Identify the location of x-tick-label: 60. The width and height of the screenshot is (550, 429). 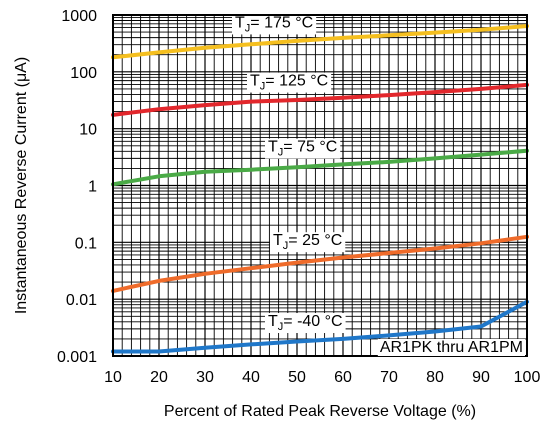
(343, 377).